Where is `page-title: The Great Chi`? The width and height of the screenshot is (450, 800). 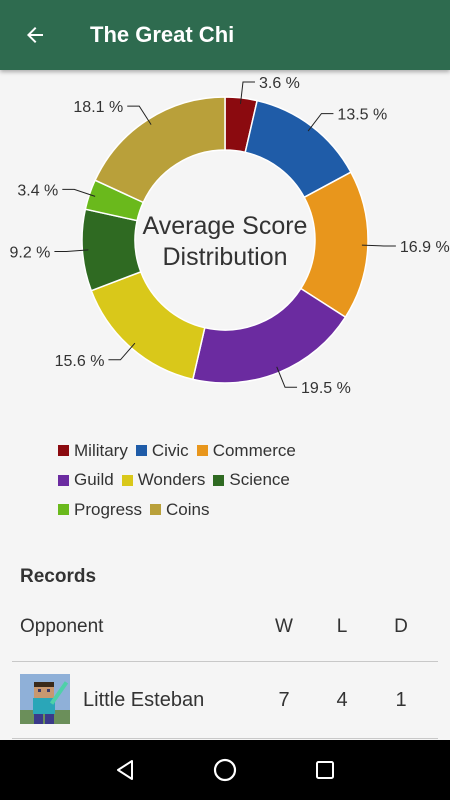 page-title: The Great Chi is located at coordinates (162, 34).